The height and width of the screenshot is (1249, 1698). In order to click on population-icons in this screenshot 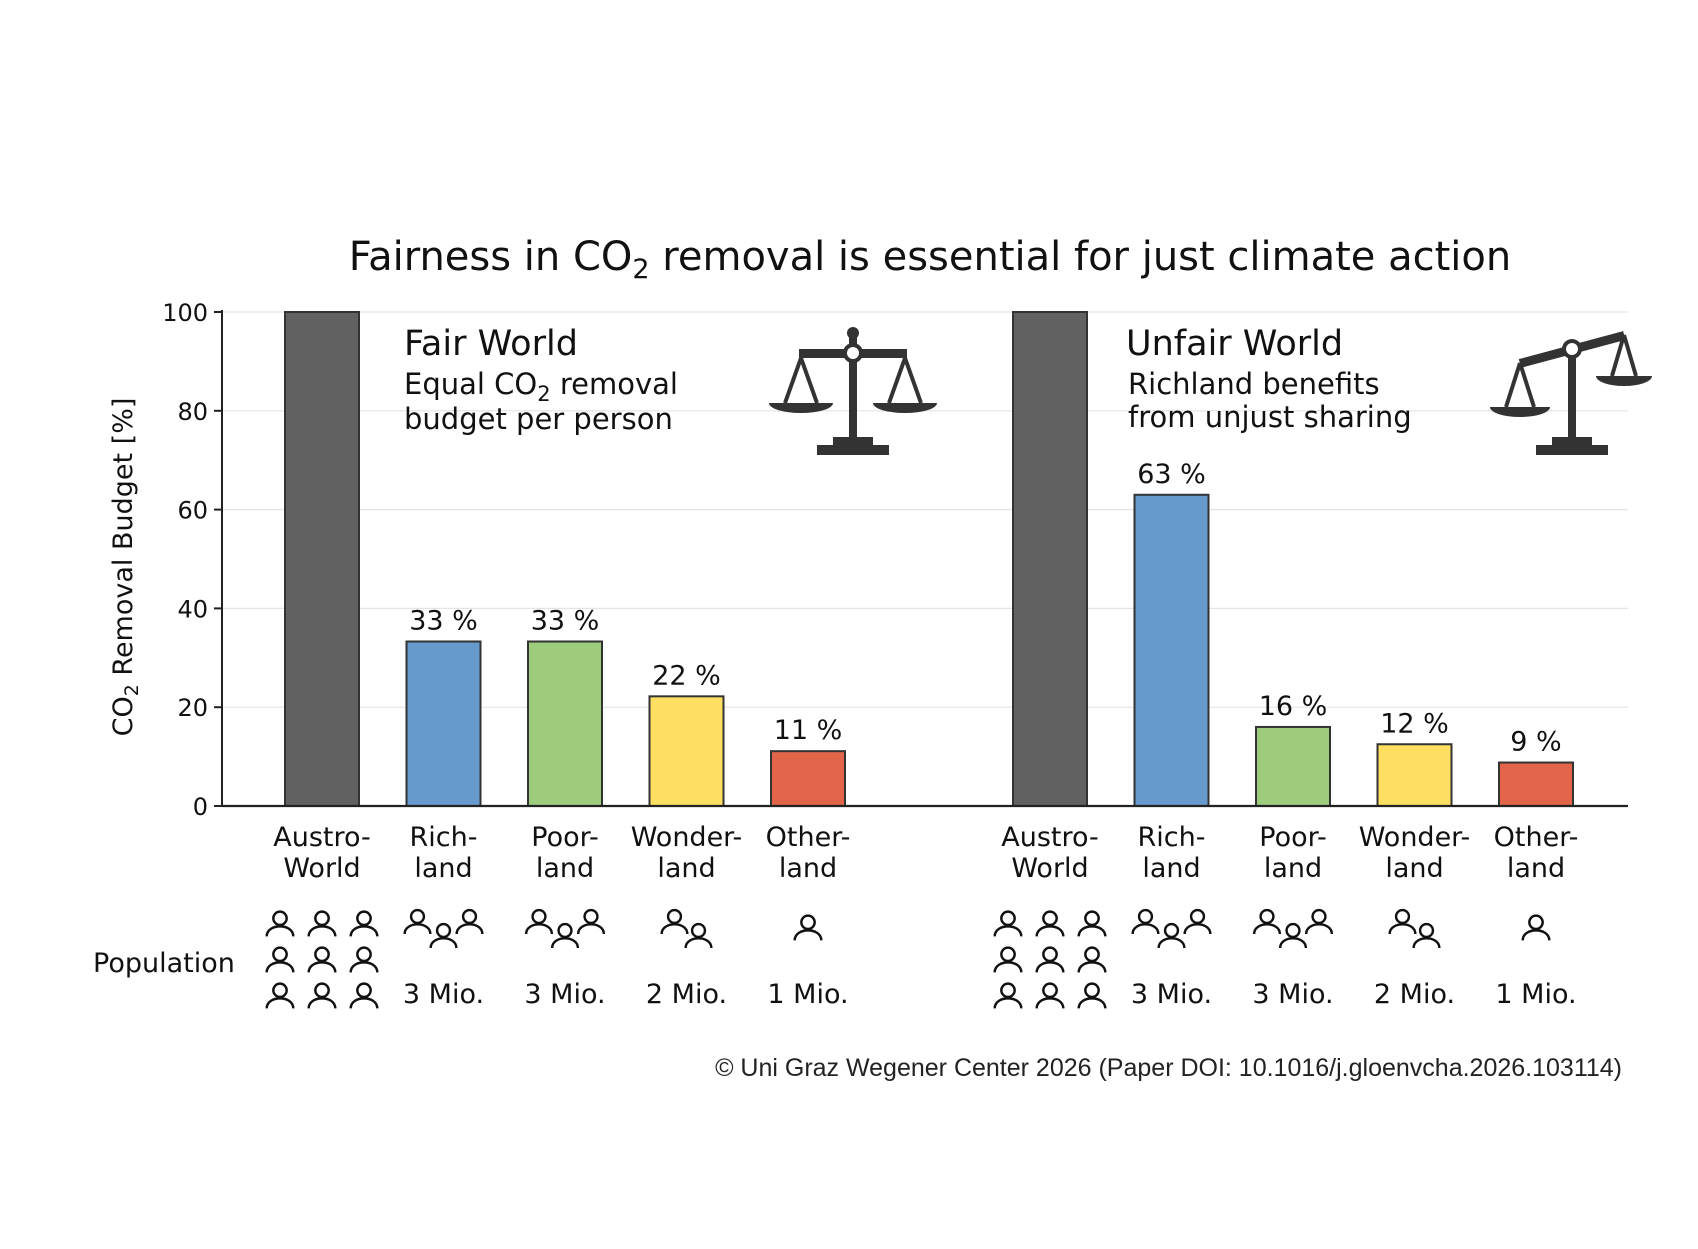, I will do `click(908, 958)`.